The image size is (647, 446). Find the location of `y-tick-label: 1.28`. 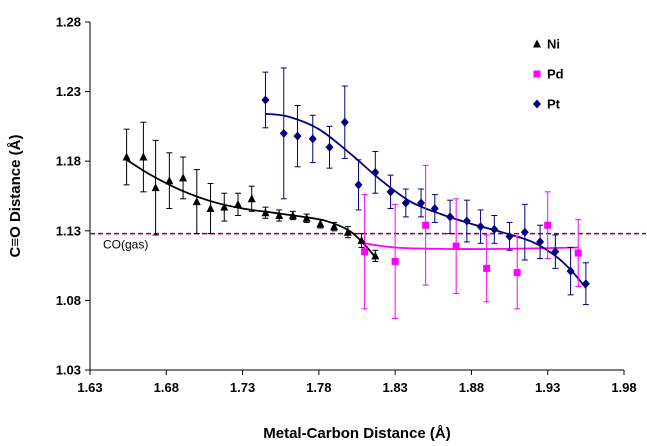

y-tick-label: 1.28 is located at coordinates (68, 22).